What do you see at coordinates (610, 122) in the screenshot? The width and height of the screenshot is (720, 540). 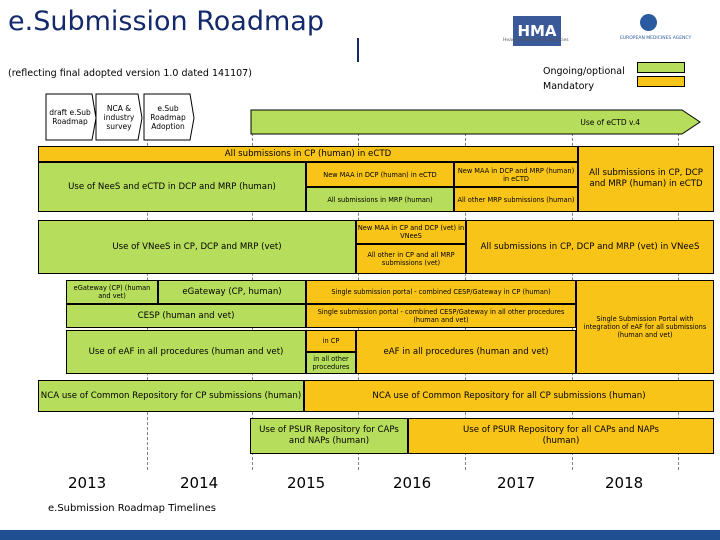 I see `ectd4-label: Use of eCTD v.4` at bounding box center [610, 122].